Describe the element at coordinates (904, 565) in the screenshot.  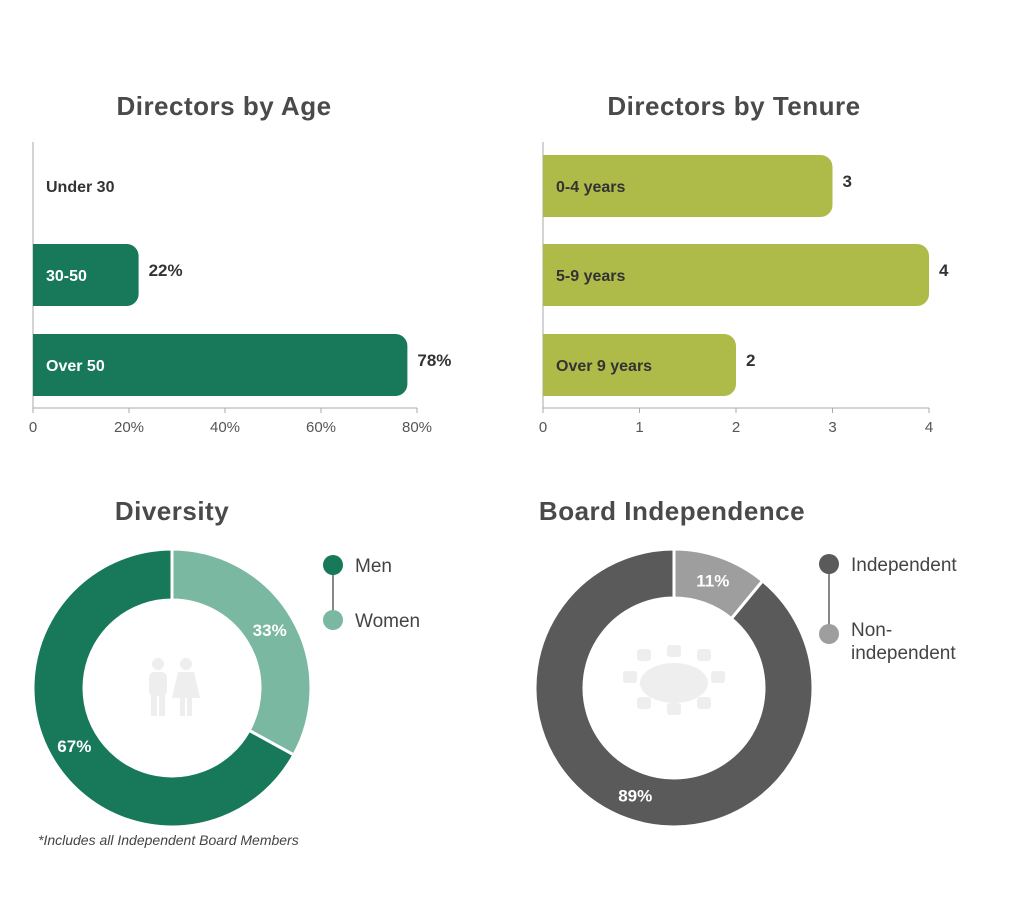
I see `legend-label: Independent` at that location.